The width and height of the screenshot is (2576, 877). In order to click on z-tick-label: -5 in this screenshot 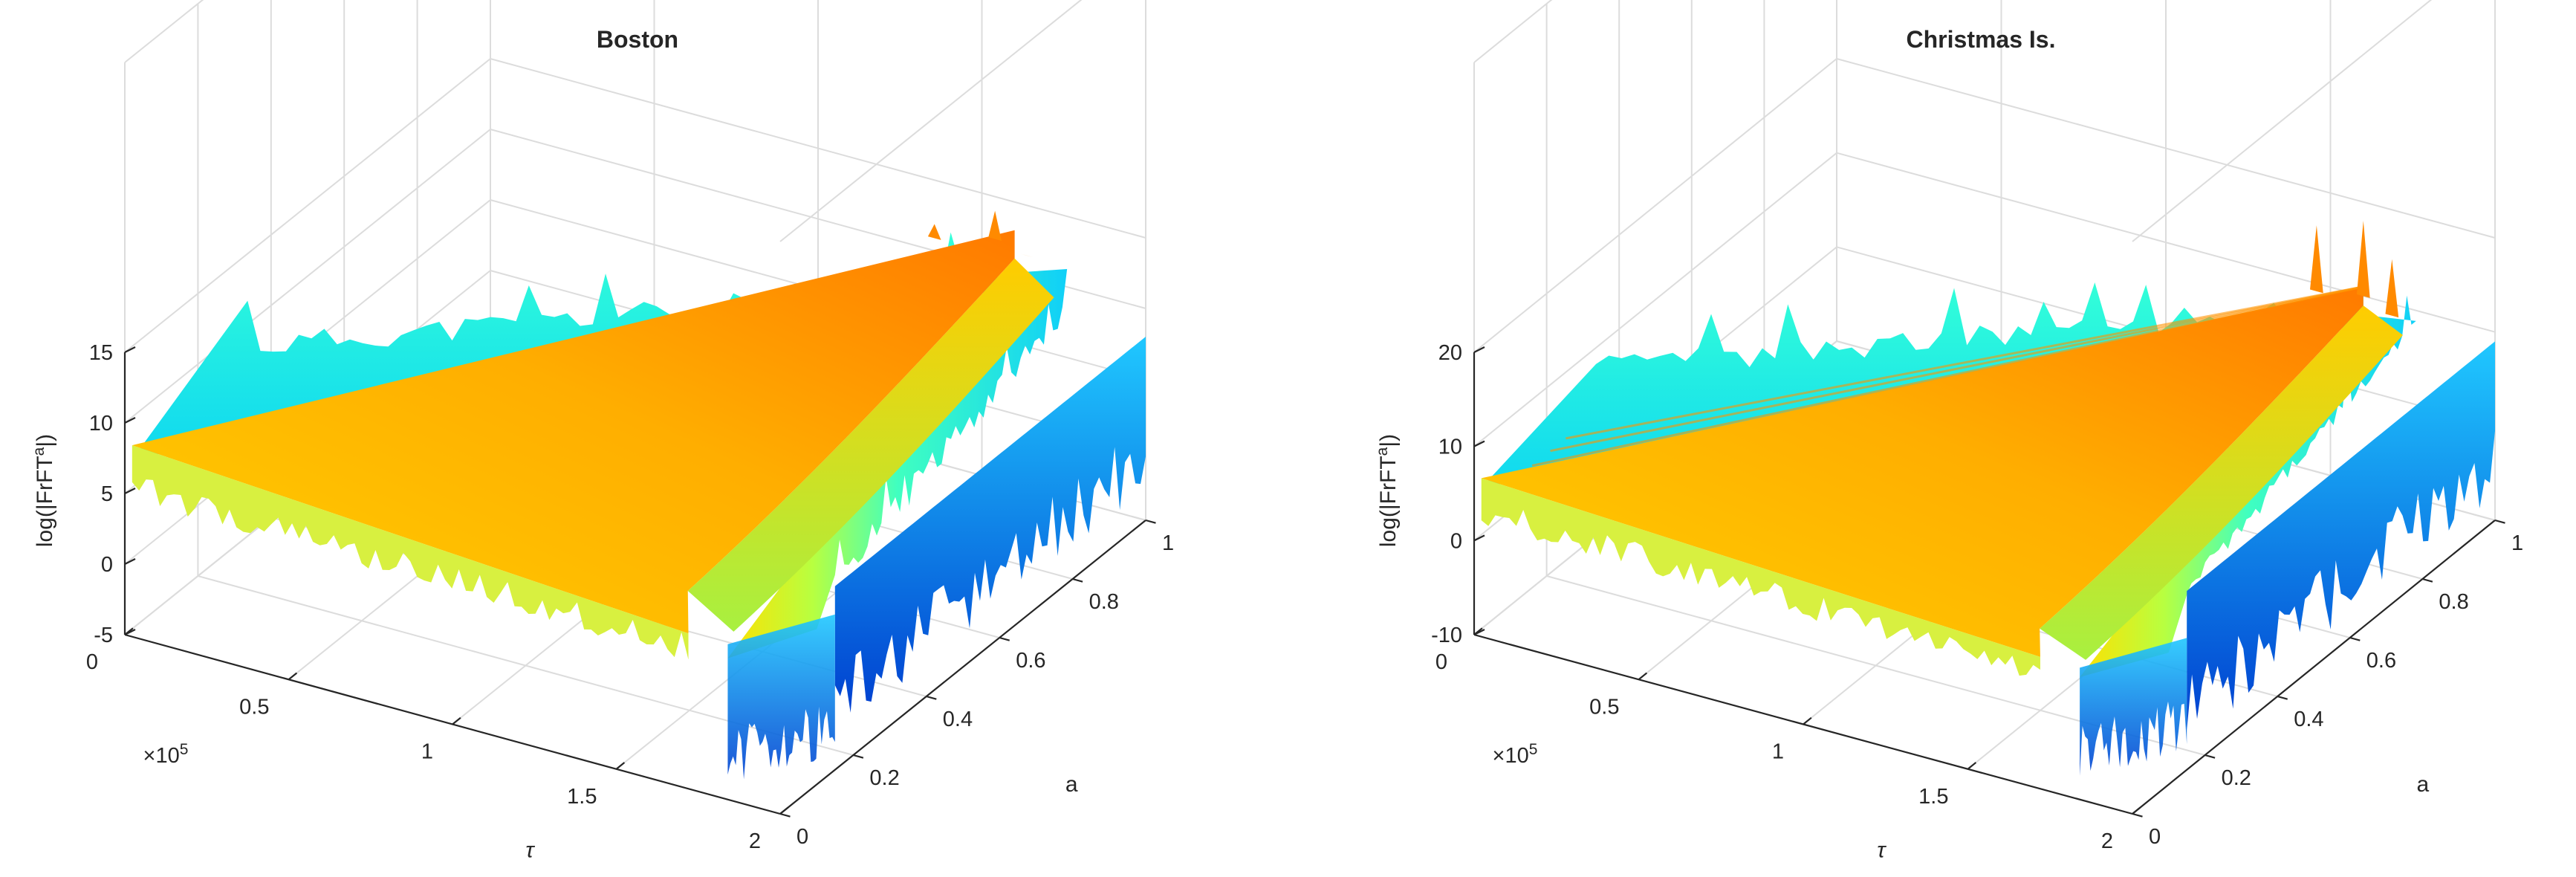, I will do `click(103, 635)`.